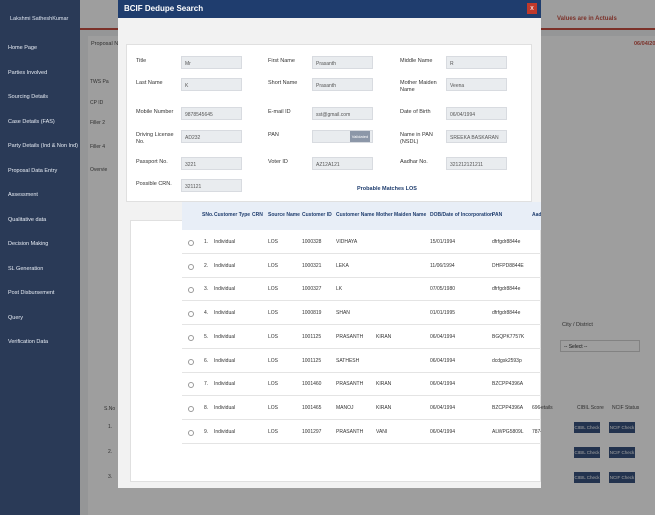  What do you see at coordinates (206, 384) in the screenshot?
I see `table-cell: 7.` at bounding box center [206, 384].